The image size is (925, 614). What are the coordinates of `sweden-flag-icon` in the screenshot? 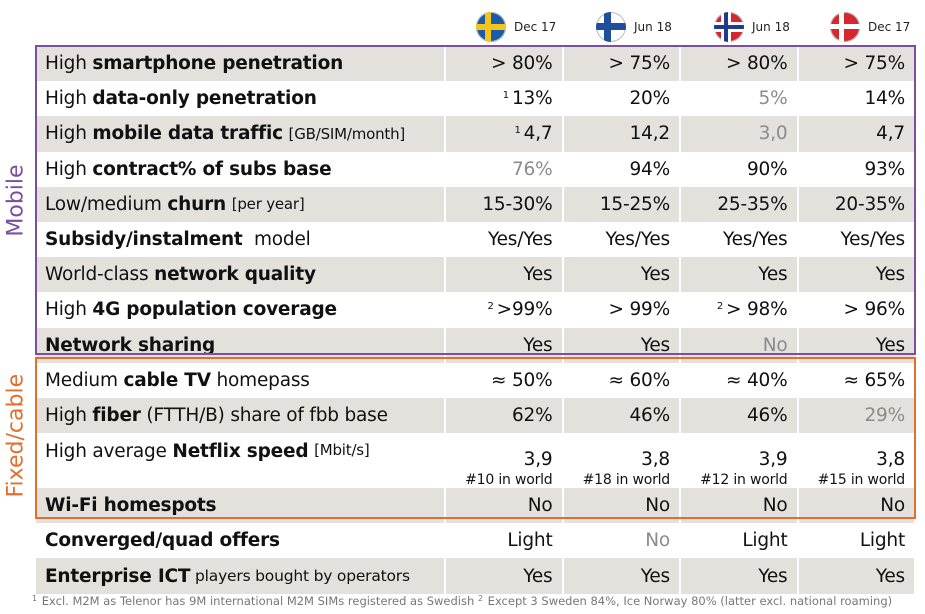 It's located at (491, 27).